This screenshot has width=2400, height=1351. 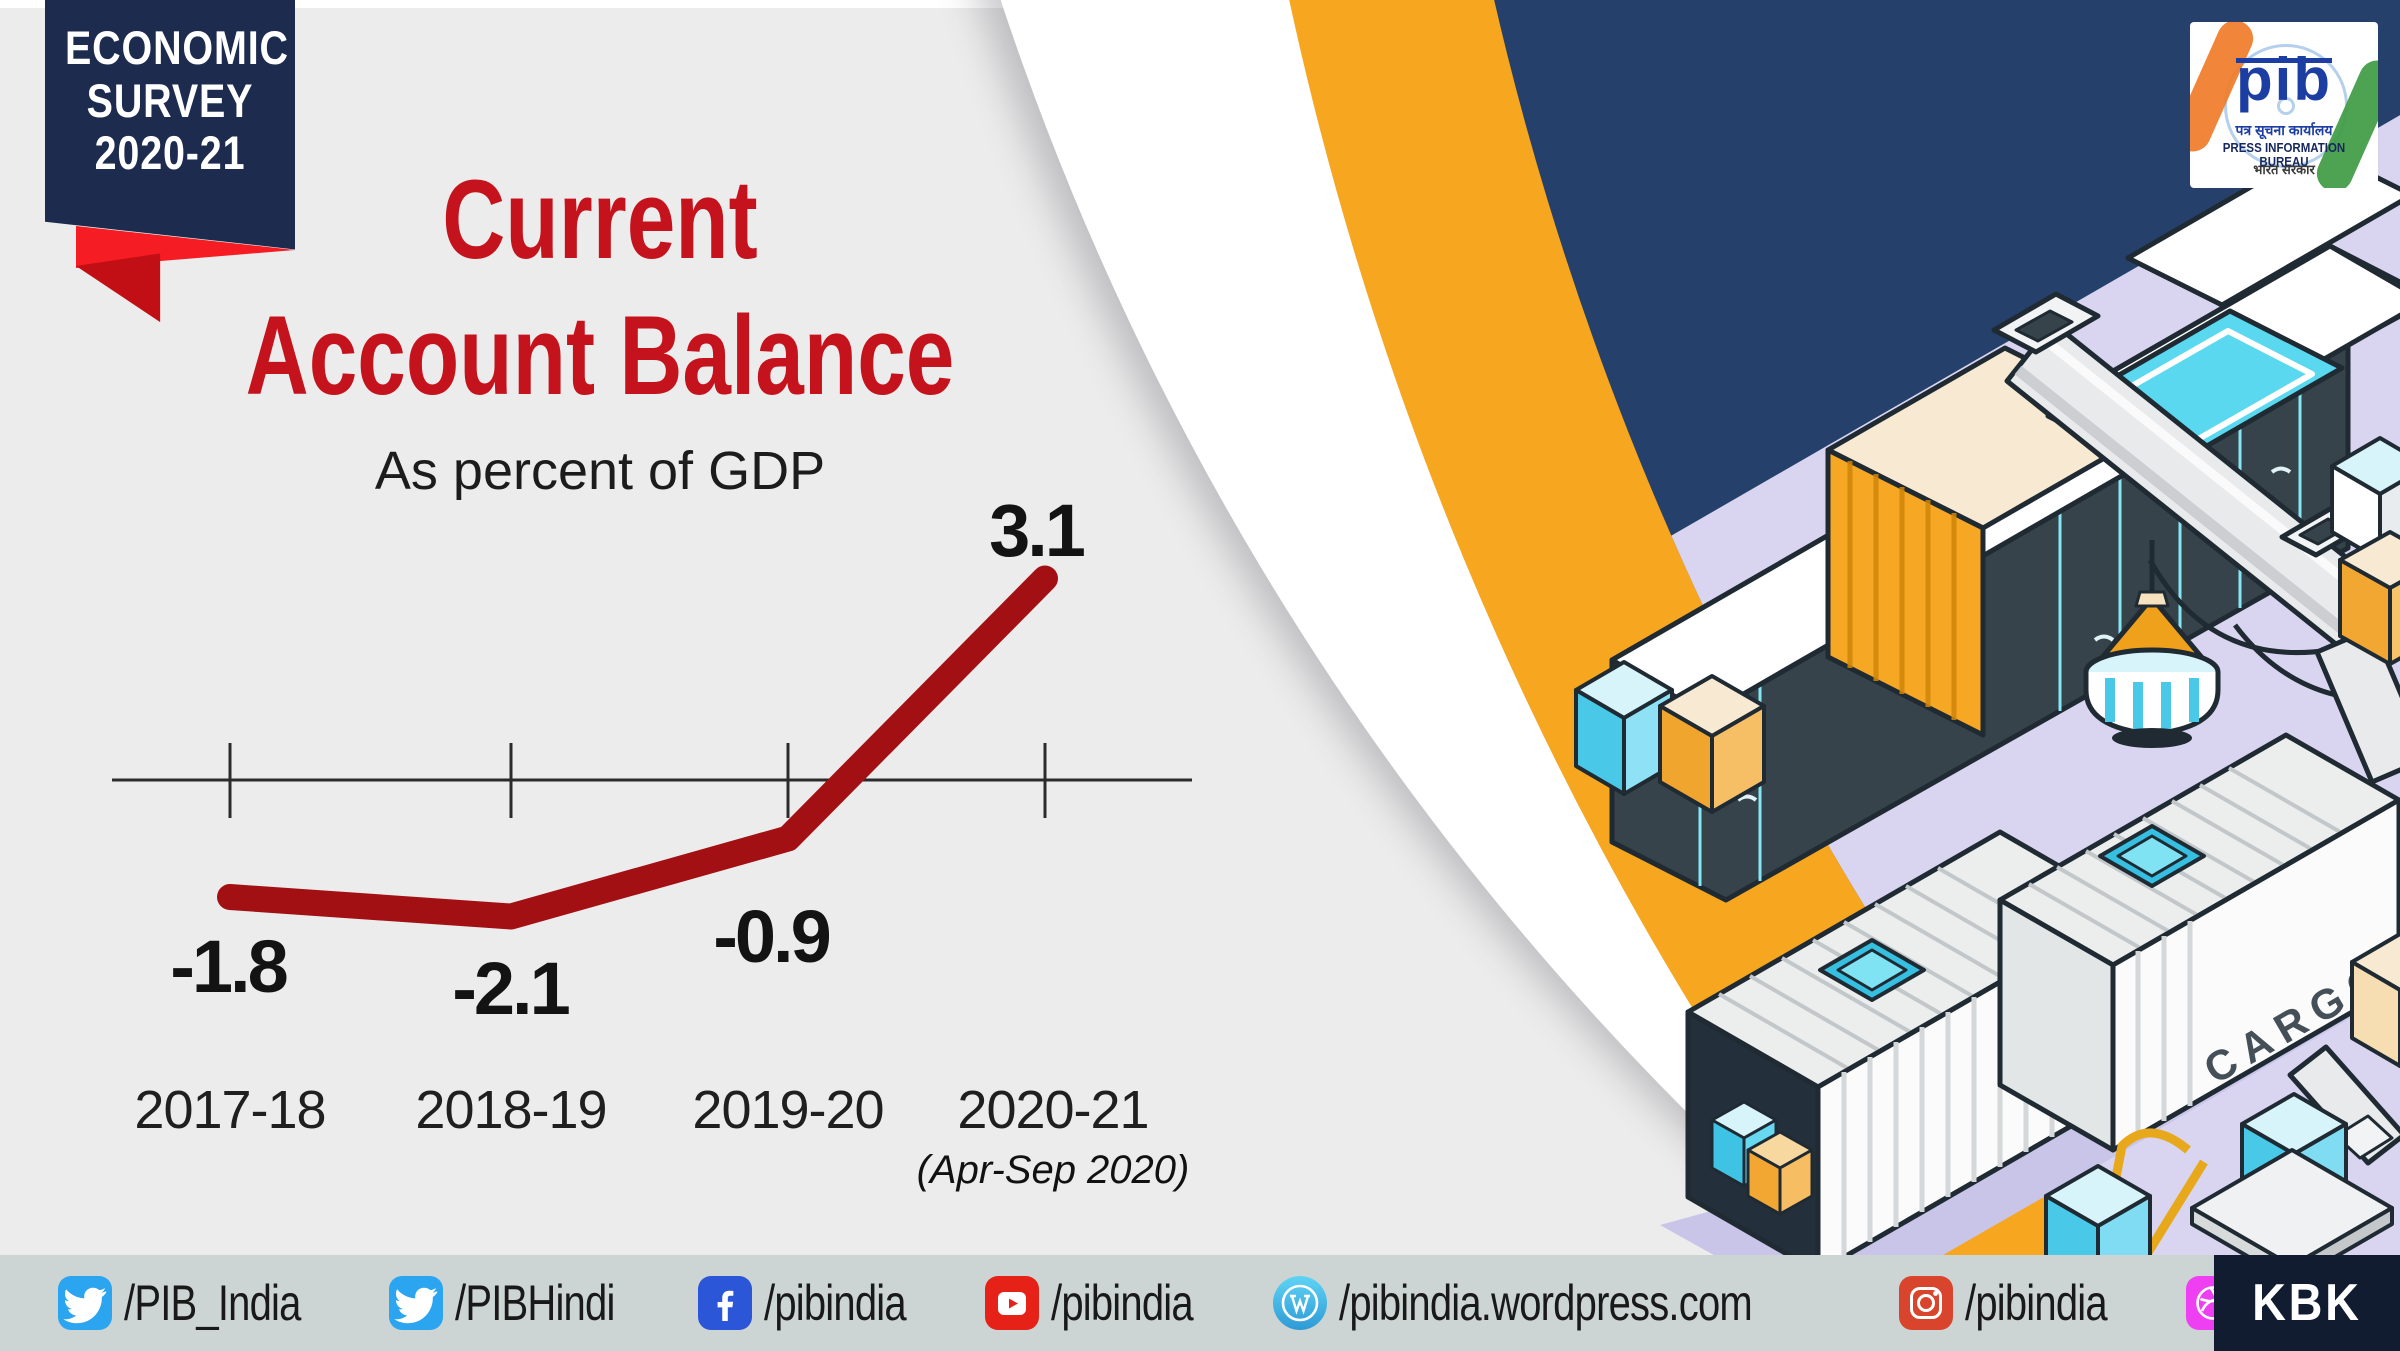 I want to click on social-link-youtube: /pibindia, so click(x=1106, y=1303).